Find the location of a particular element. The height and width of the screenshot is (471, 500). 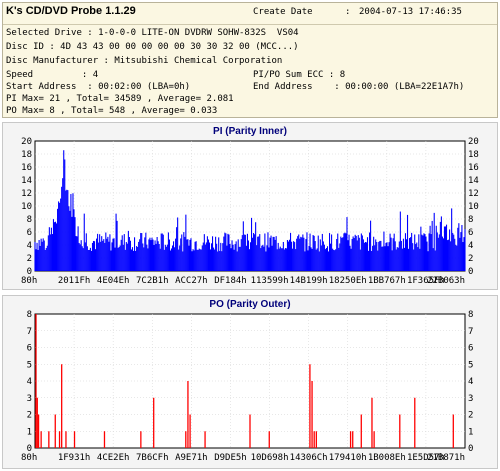

x-tick-label: 10D698h is located at coordinates (270, 458).